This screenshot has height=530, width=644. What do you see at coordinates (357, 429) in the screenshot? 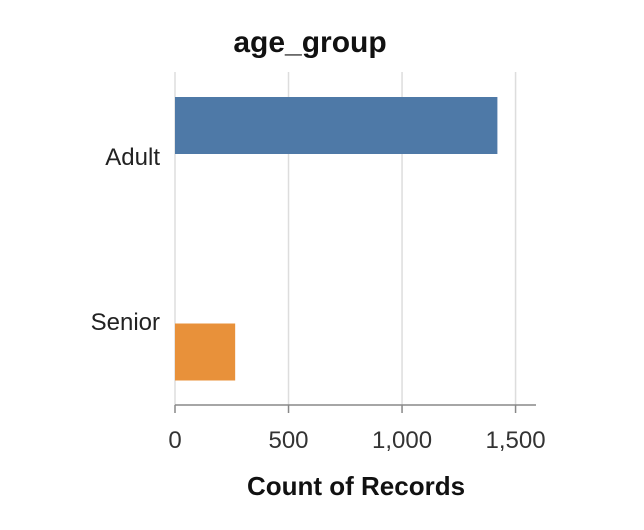
I see `x-axis-ticks: 0 500 1,000 1,500` at bounding box center [357, 429].